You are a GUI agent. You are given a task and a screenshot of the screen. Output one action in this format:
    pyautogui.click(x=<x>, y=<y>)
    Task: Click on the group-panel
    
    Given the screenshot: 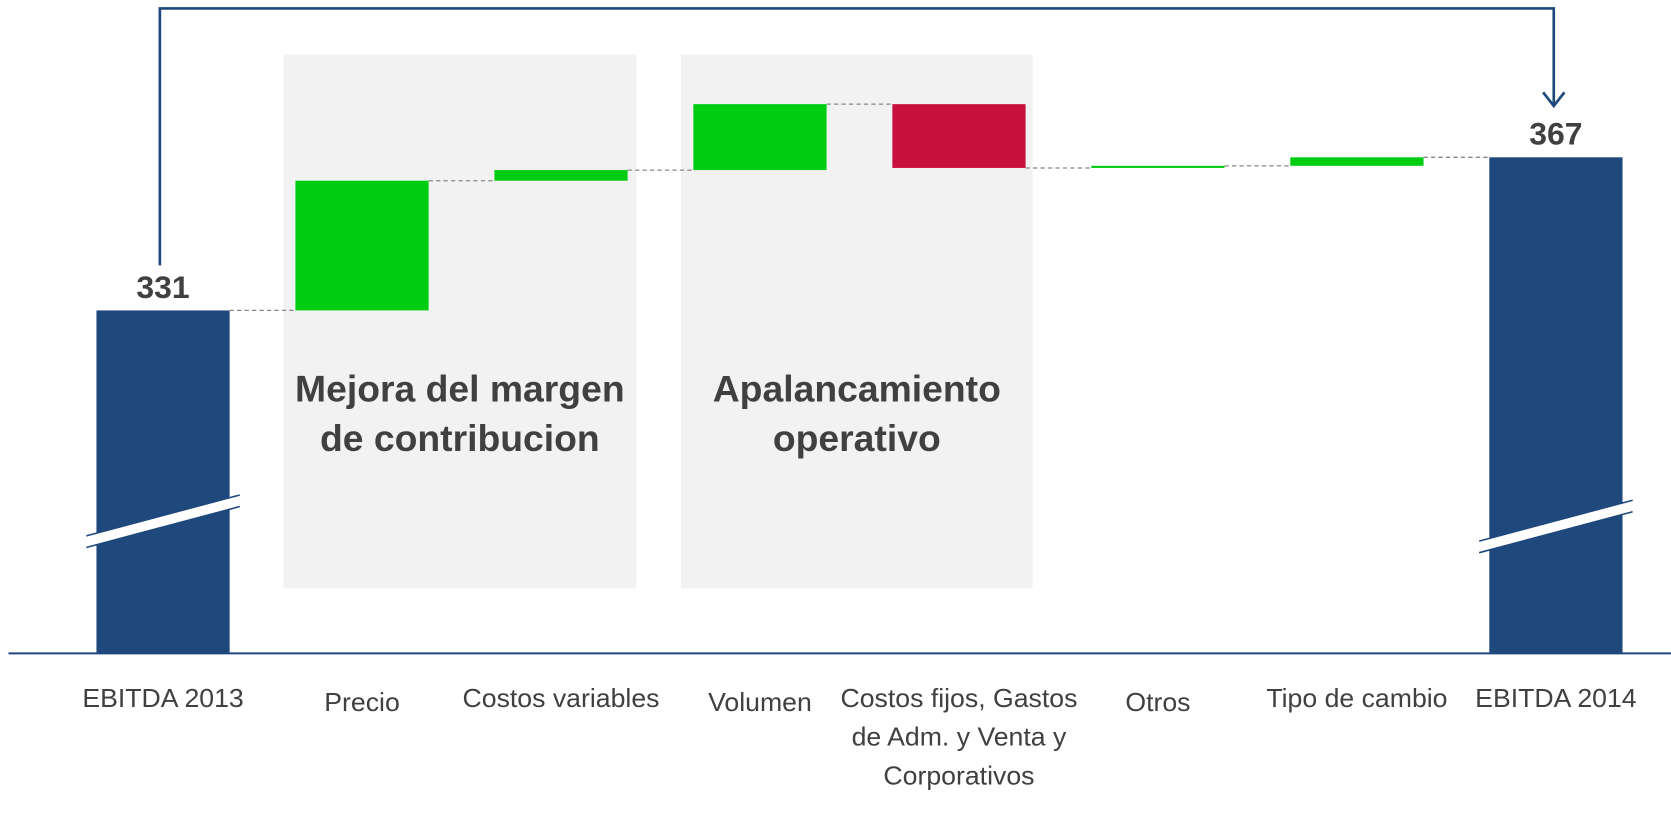 What is the action you would take?
    pyautogui.click(x=460, y=321)
    